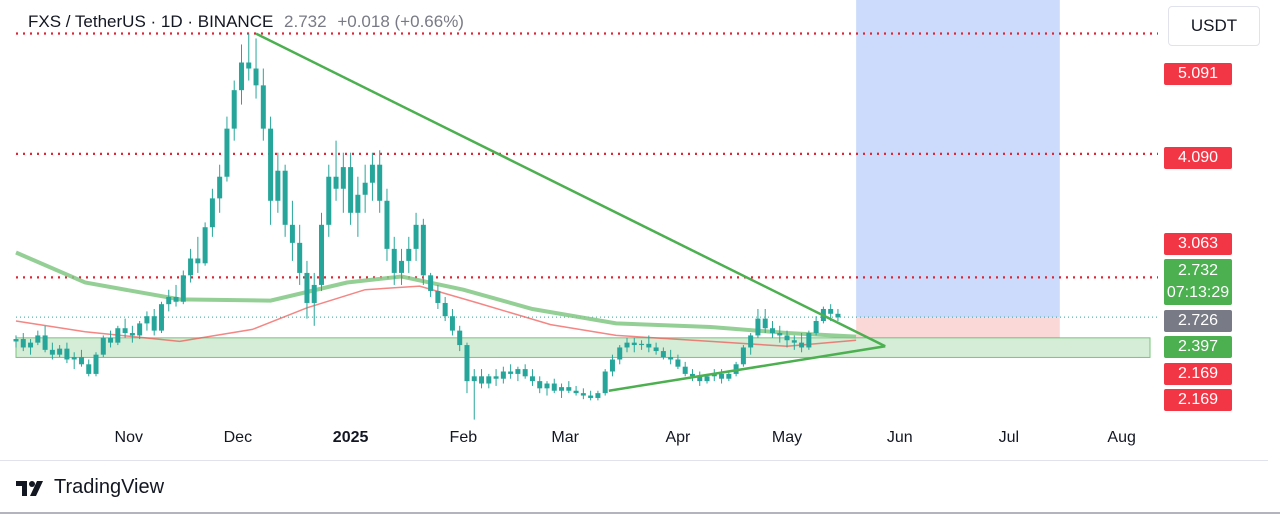 The height and width of the screenshot is (514, 1280). I want to click on price-label-3: 2.732 07:13:29, so click(1198, 282).